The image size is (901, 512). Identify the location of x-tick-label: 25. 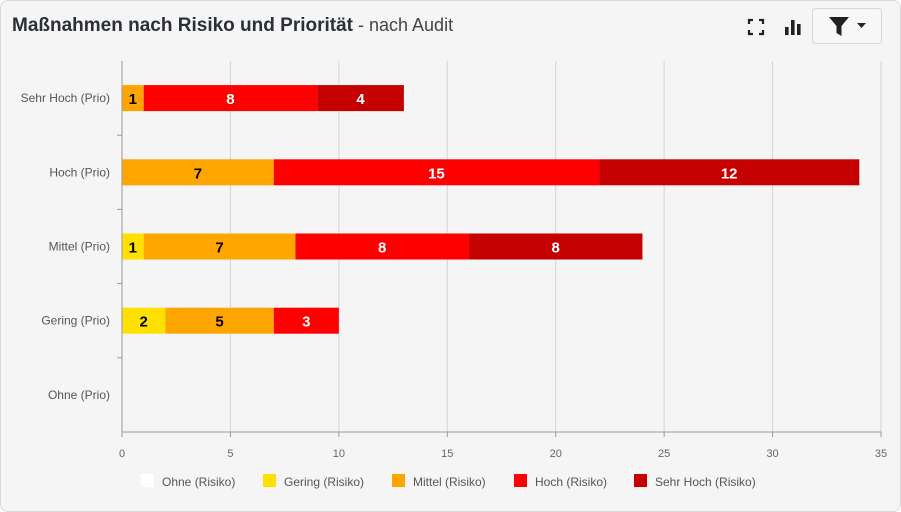
(664, 454).